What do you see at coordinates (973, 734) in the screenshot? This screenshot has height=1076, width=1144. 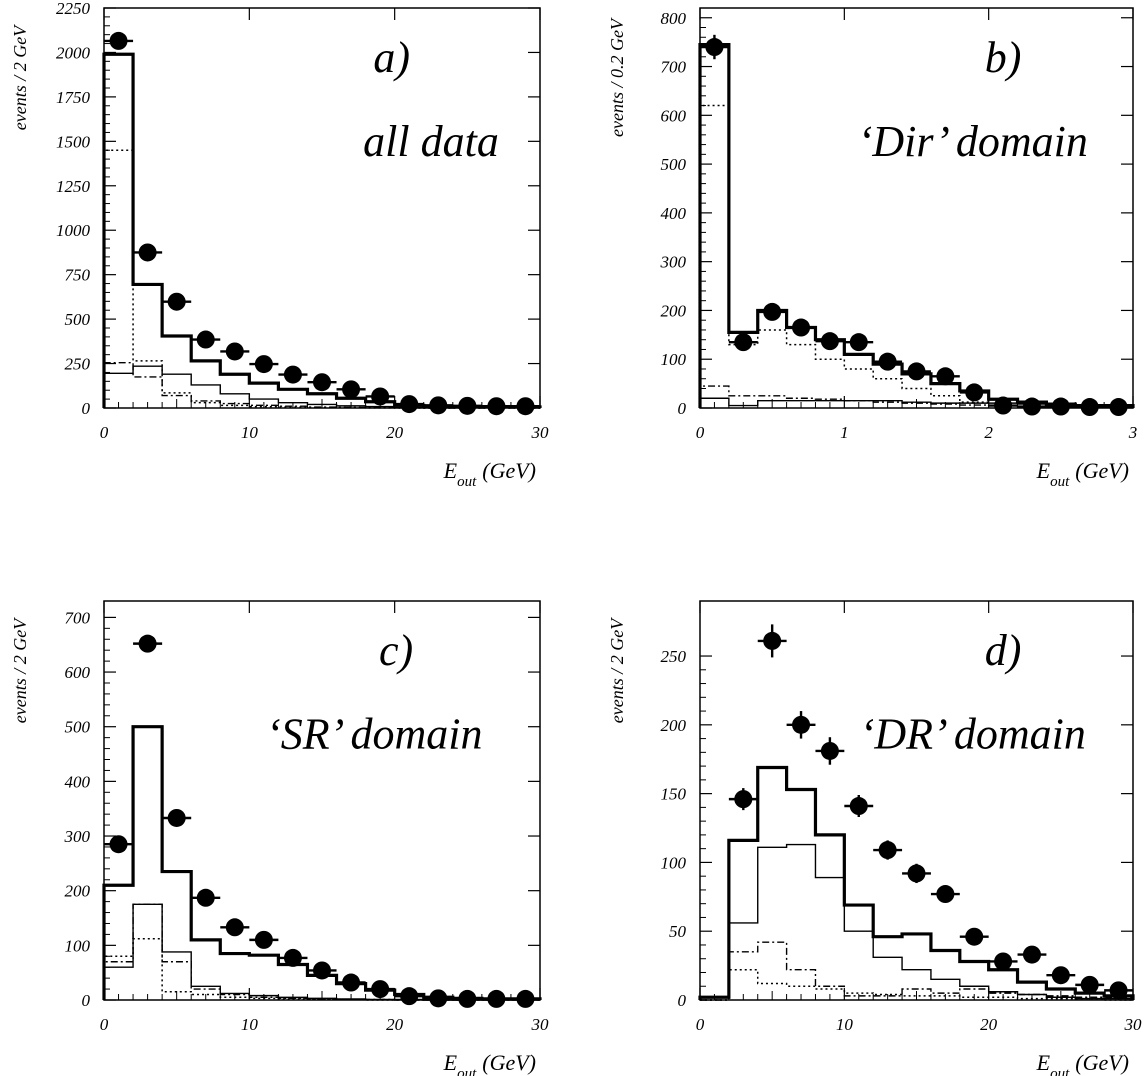 I see `panel-caption: ‘DR’ domain` at bounding box center [973, 734].